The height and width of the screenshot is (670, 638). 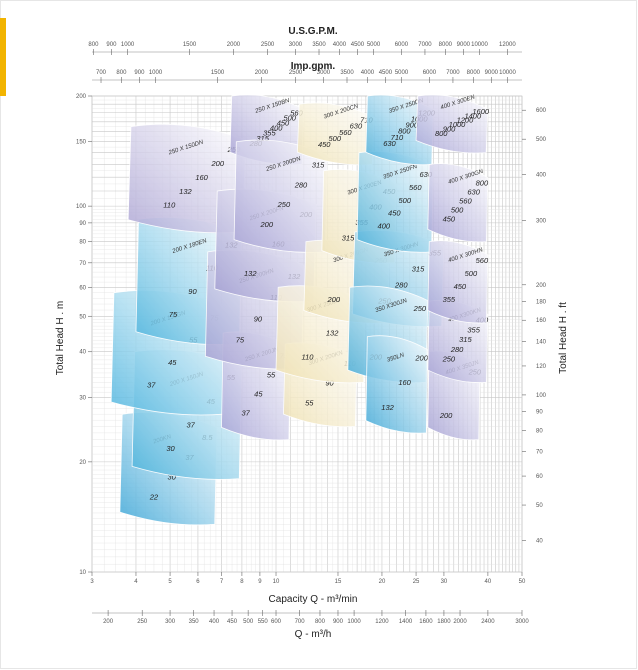 I want to click on impgpm-tick-label: 700, so click(x=101, y=73).